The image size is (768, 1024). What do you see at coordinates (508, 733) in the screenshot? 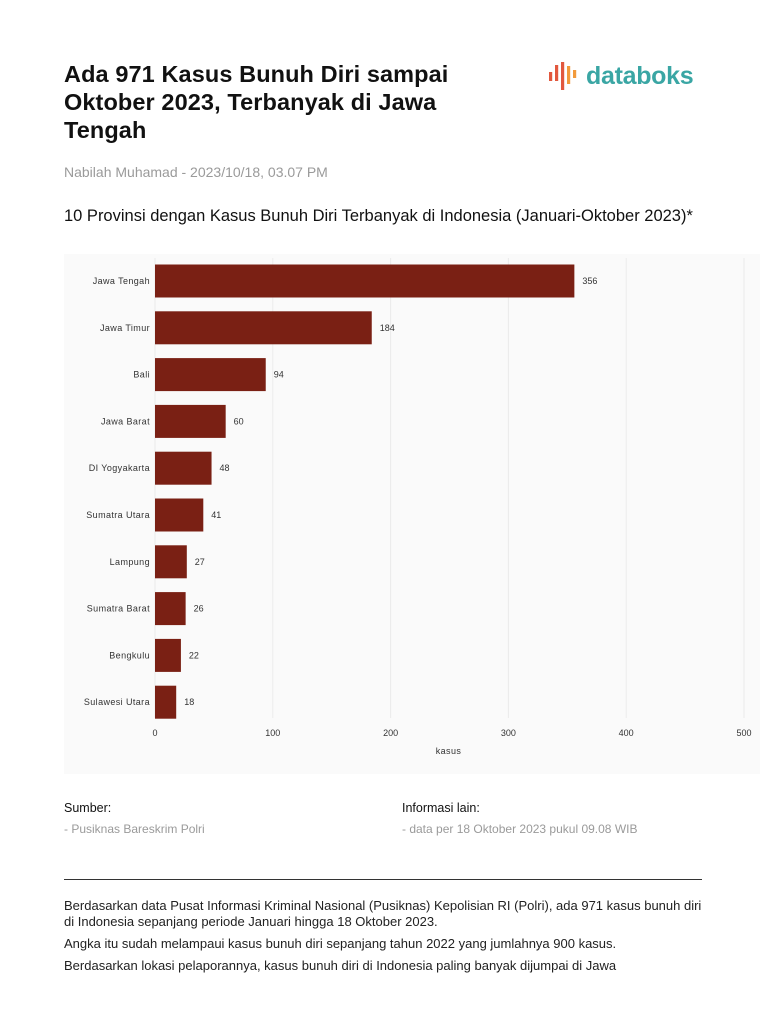
I see `x-tick-label-3: 300` at bounding box center [508, 733].